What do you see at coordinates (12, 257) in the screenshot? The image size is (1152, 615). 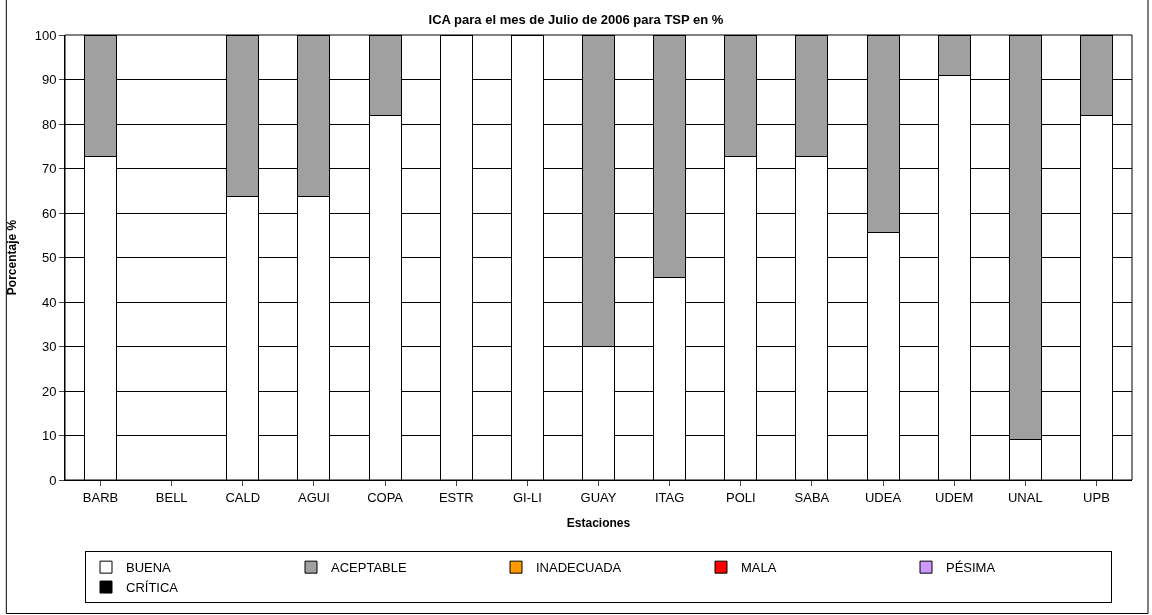 I see `y-axis-title: Porcentaje %` at bounding box center [12, 257].